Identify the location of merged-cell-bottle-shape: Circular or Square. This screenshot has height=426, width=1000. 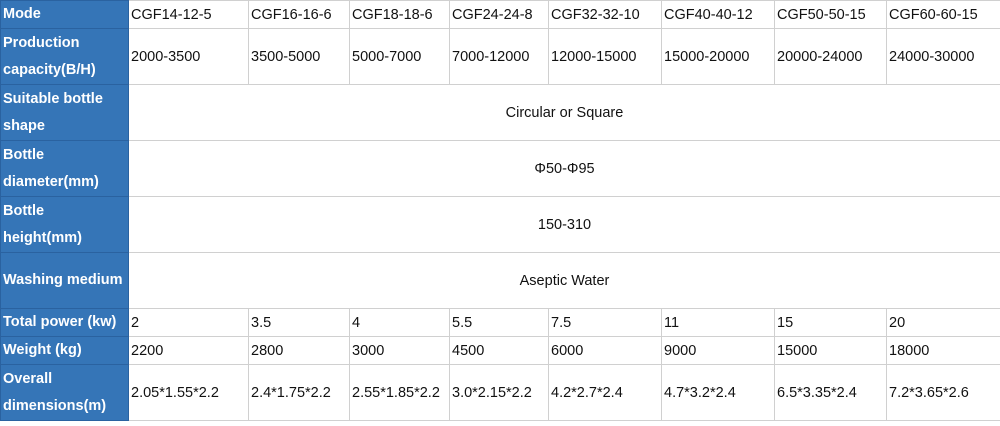
(564, 112).